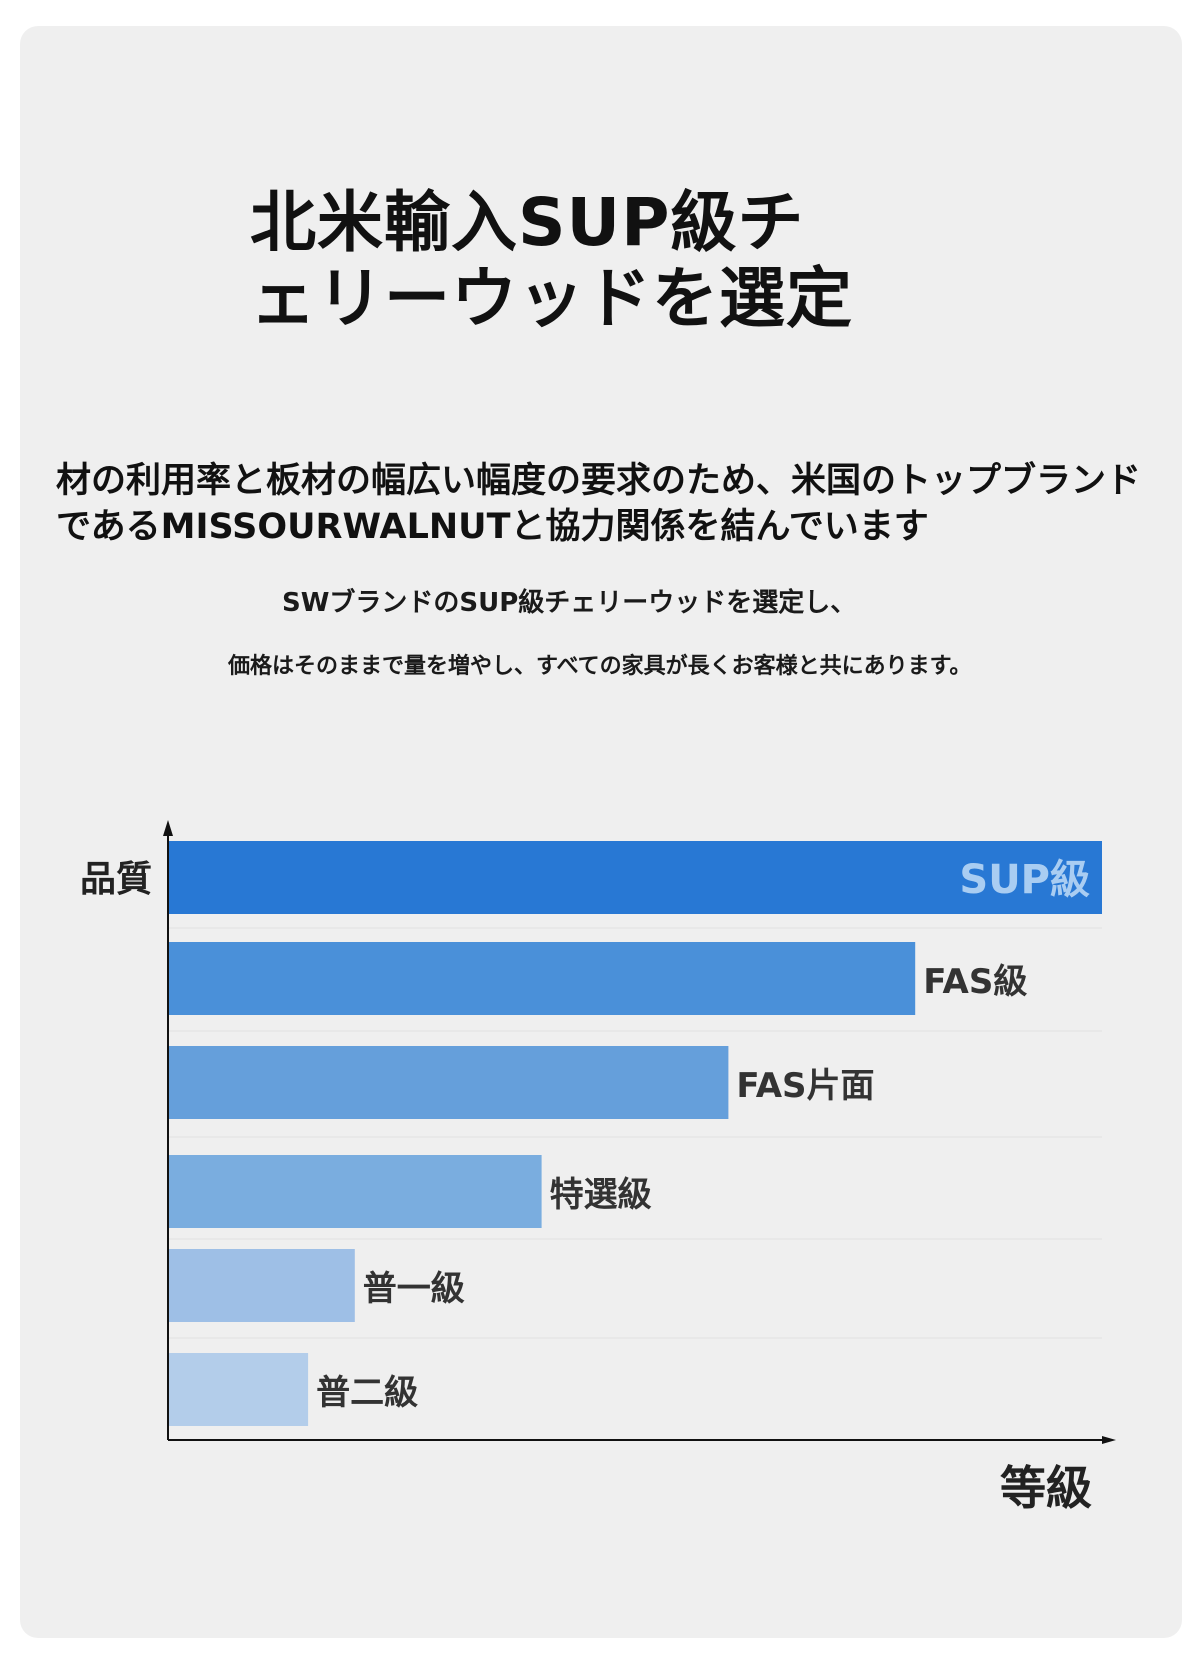 This screenshot has height=1656, width=1200. I want to click on bar-label-3: FAS片面, so click(805, 1086).